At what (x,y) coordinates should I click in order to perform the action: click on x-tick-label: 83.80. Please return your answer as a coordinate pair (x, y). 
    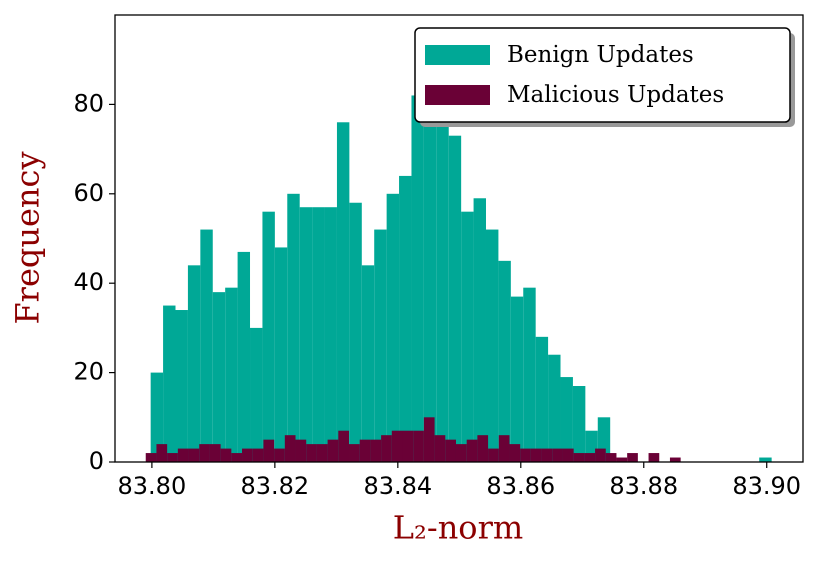
    Looking at the image, I should click on (152, 486).